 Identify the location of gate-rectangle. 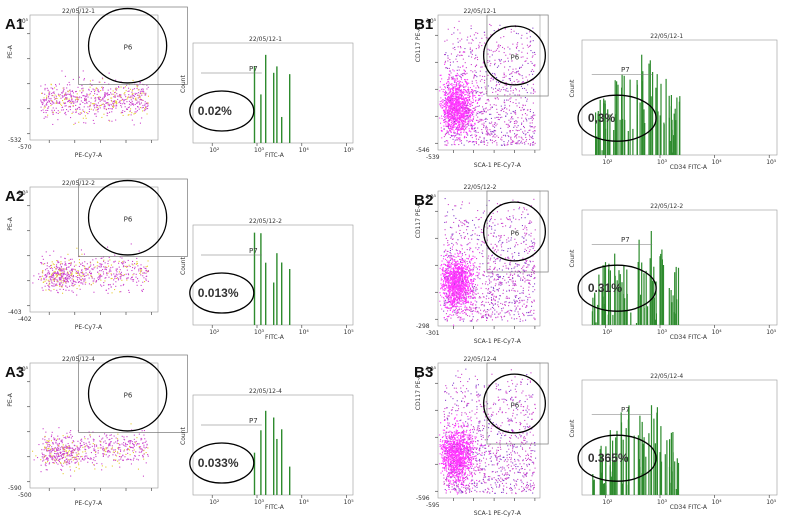
(517, 403).